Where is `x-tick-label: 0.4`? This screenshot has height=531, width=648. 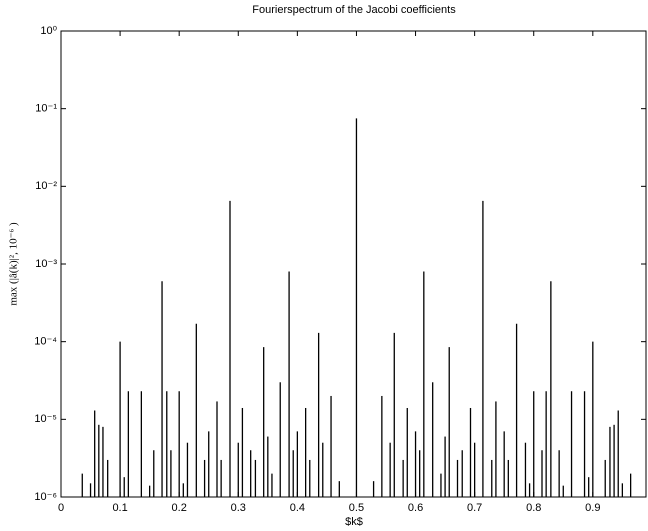 x-tick-label: 0.4 is located at coordinates (297, 508).